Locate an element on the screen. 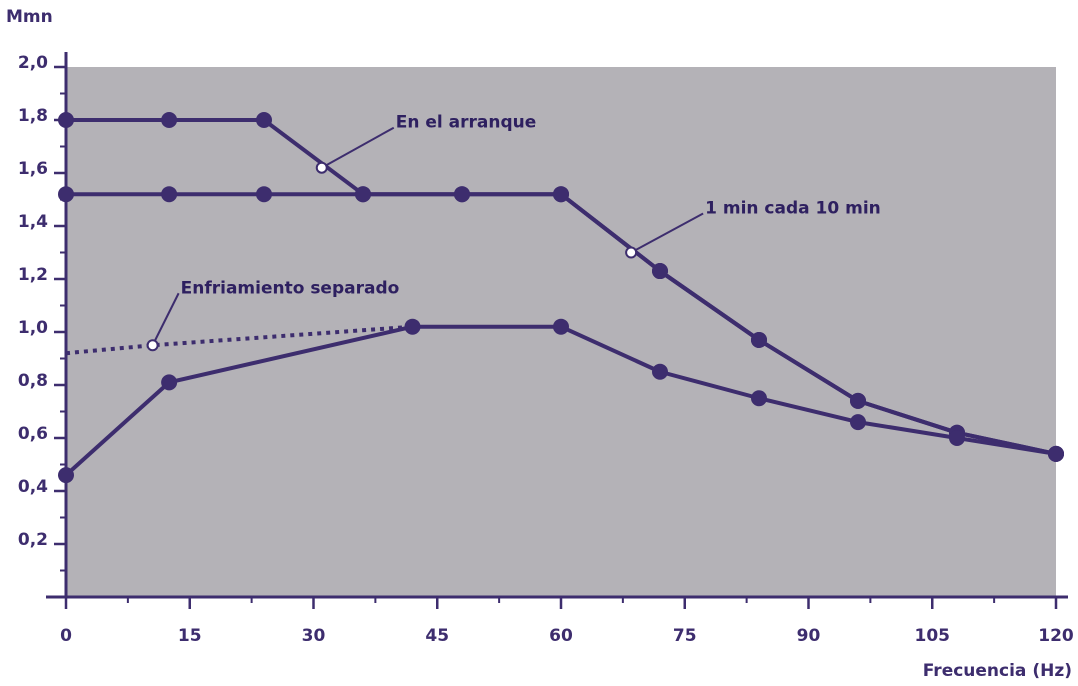 This screenshot has height=686, width=1078. x-tick-label: 45 is located at coordinates (437, 636).